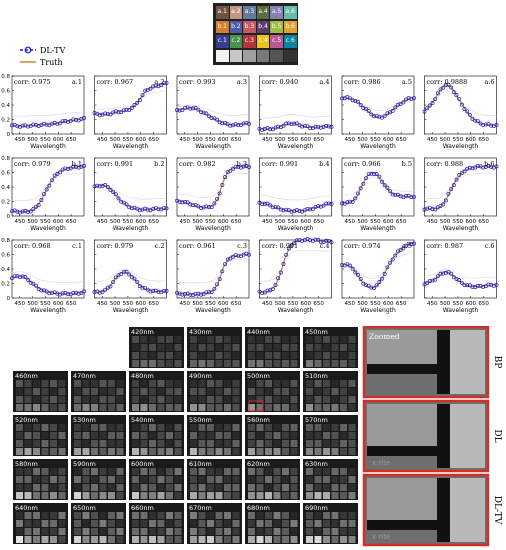 The width and height of the screenshot is (506, 550). What do you see at coordinates (290, 26) in the screenshot?
I see `checker-patch: b.6` at bounding box center [290, 26].